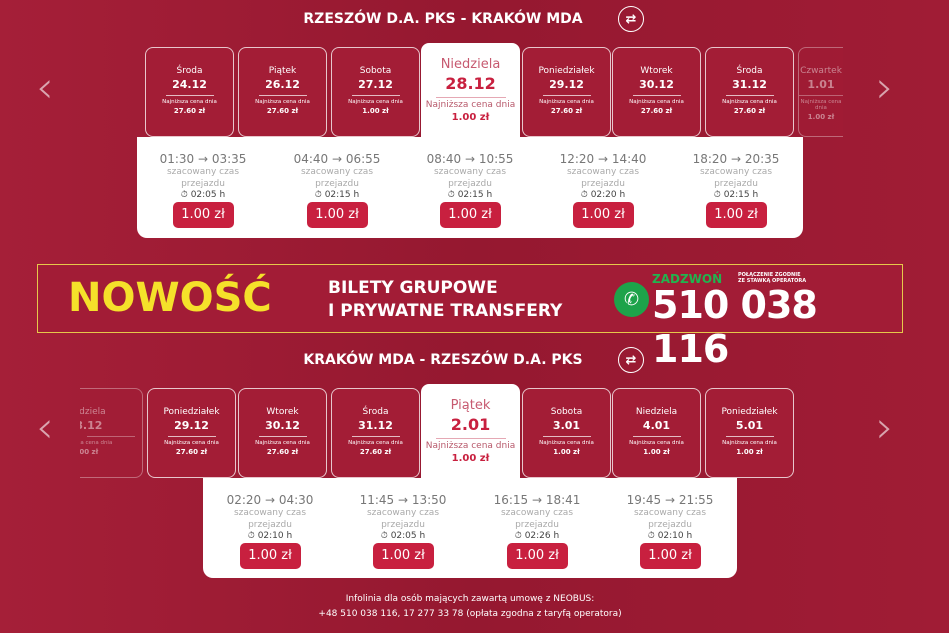  I want to click on date-card: Sobota 27.12 Najniższa cena dnia 1.00 zł, so click(375, 92).